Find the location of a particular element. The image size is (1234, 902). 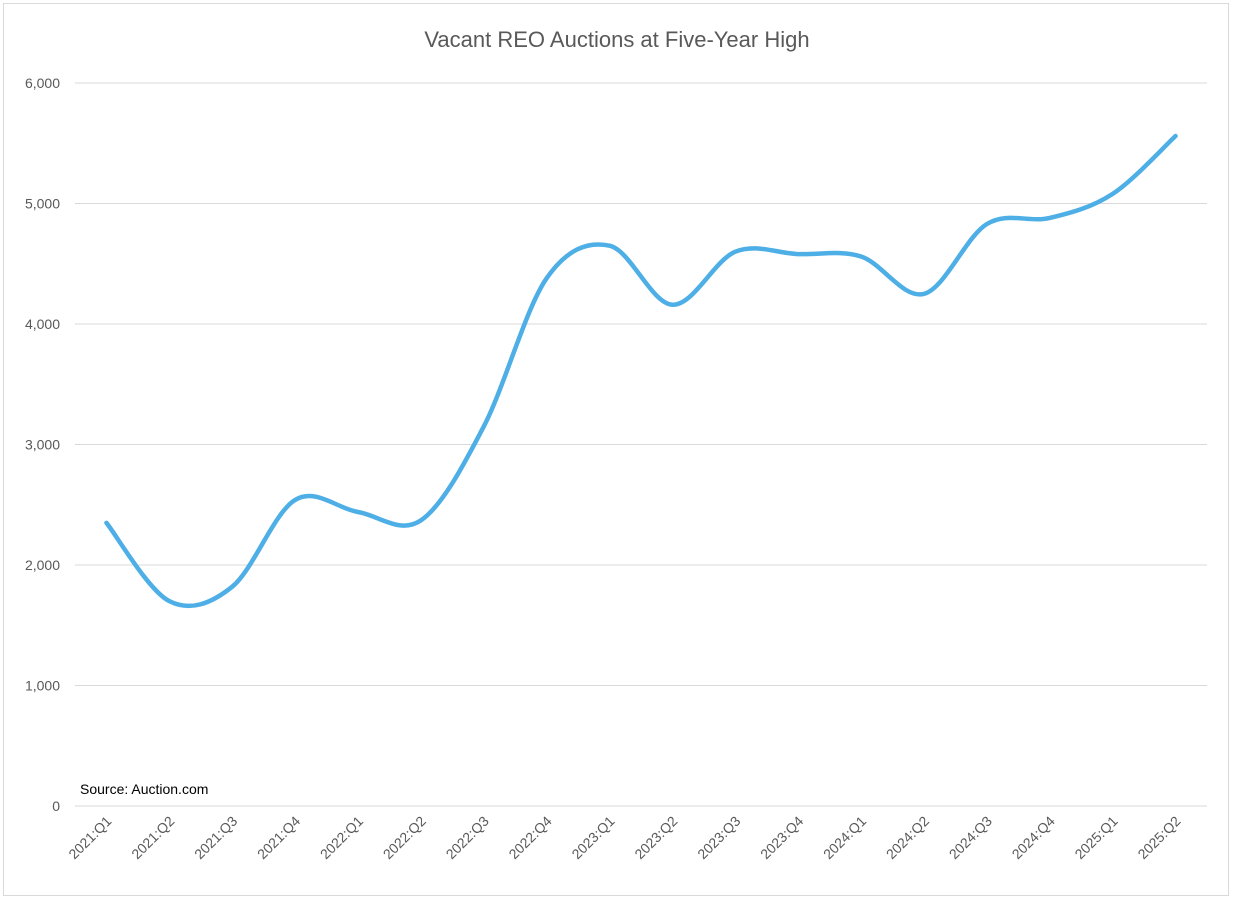

x-tick-label: 2021:Q3 is located at coordinates (215, 837).